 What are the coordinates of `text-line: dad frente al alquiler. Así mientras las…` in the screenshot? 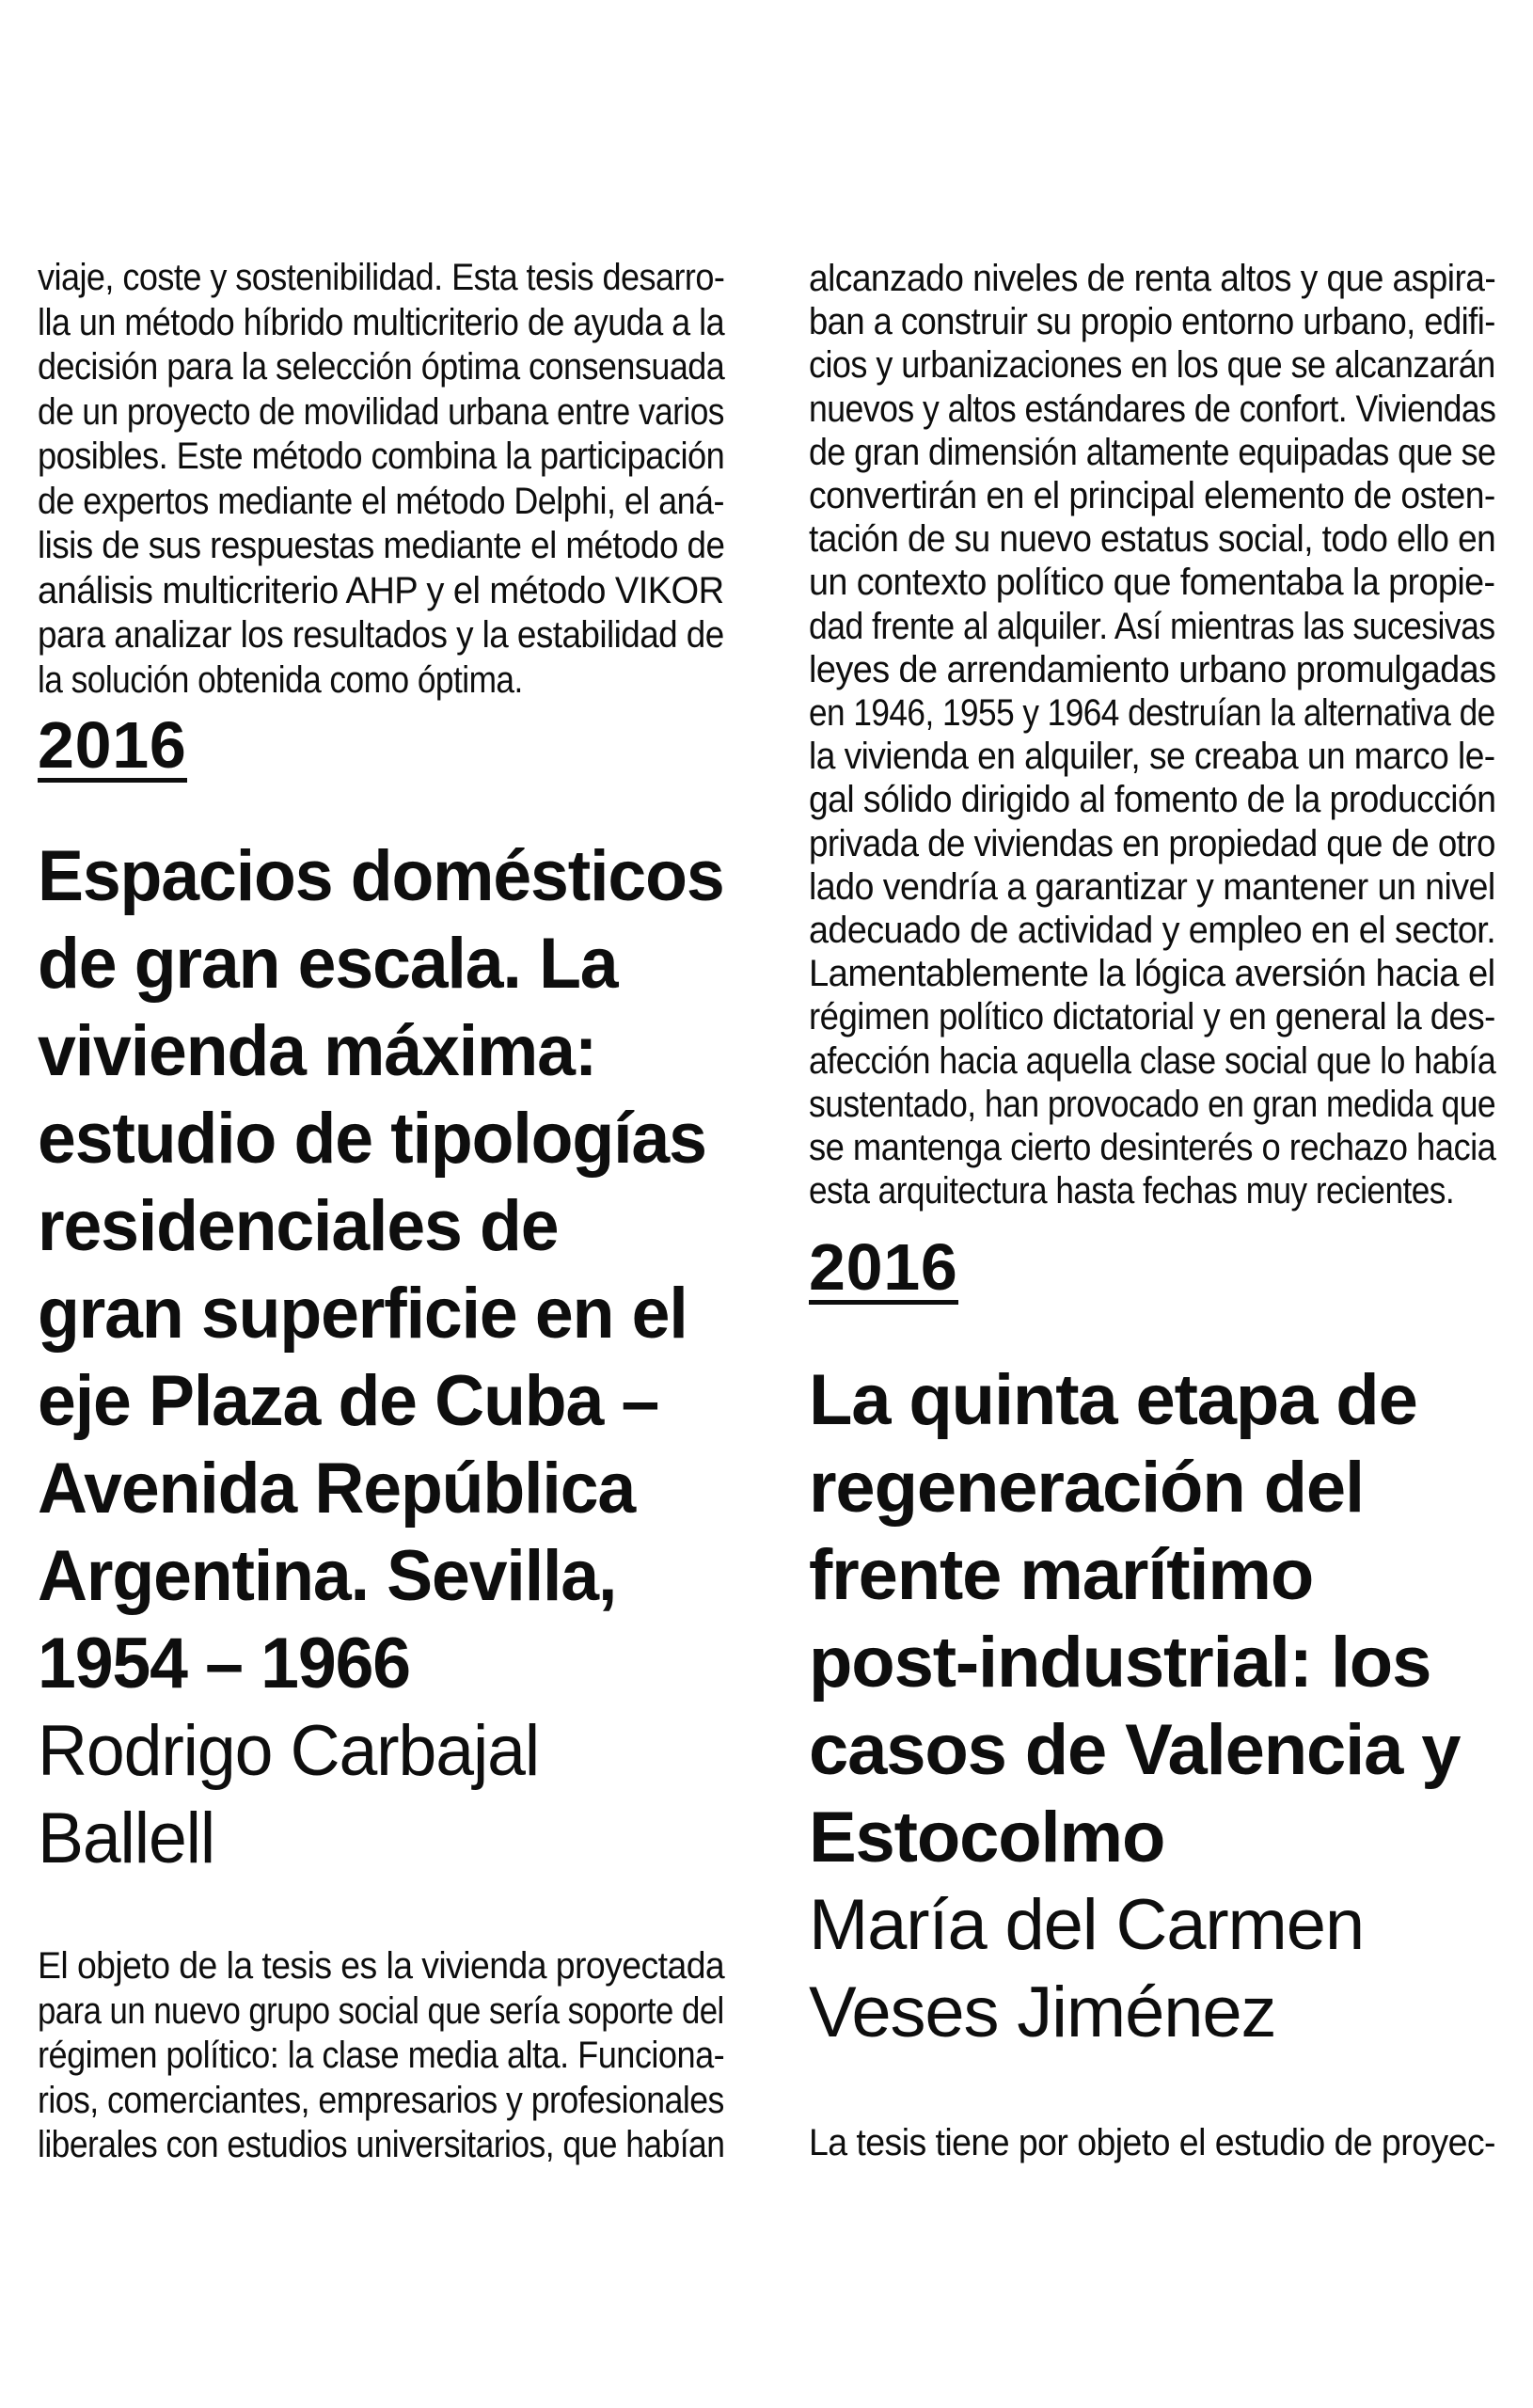 It's located at (1152, 626).